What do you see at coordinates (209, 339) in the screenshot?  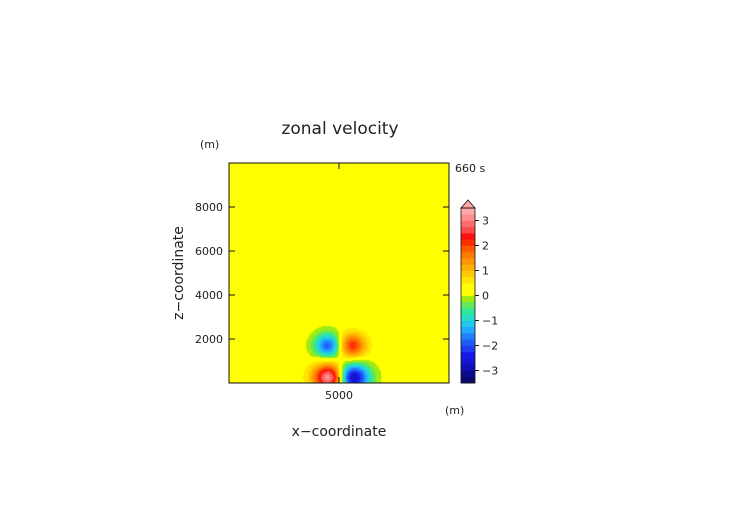 I see `y-tick-label: 2000` at bounding box center [209, 339].